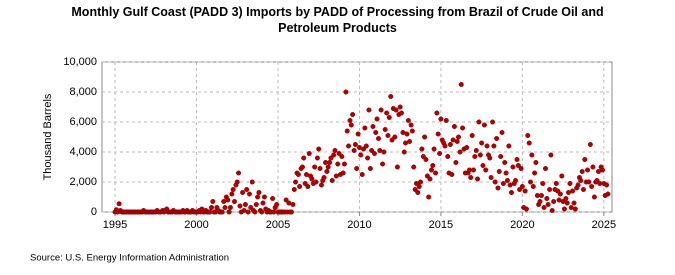  I want to click on x-tick-label: 2020, so click(522, 225).